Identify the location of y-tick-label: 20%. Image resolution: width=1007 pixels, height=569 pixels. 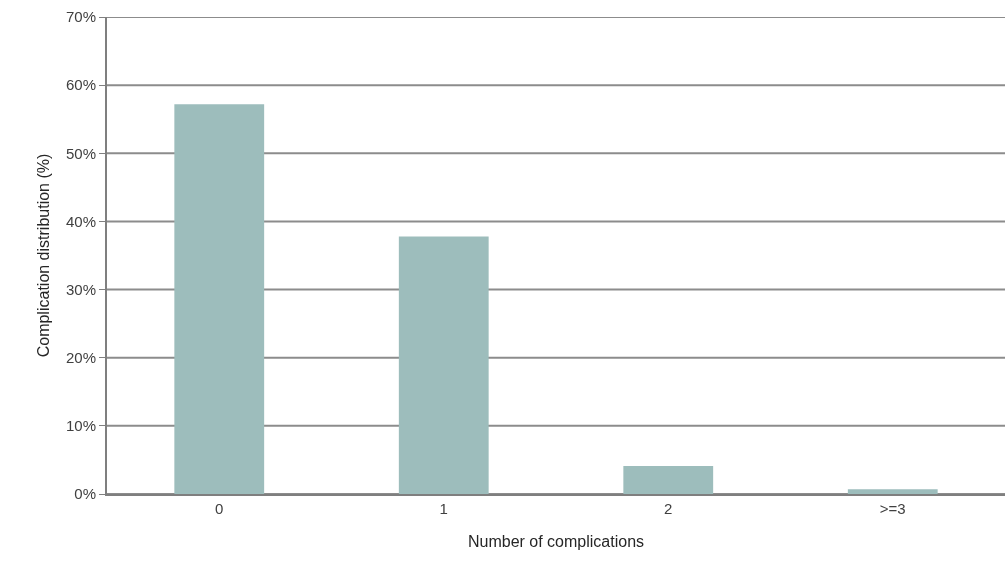
(80, 357).